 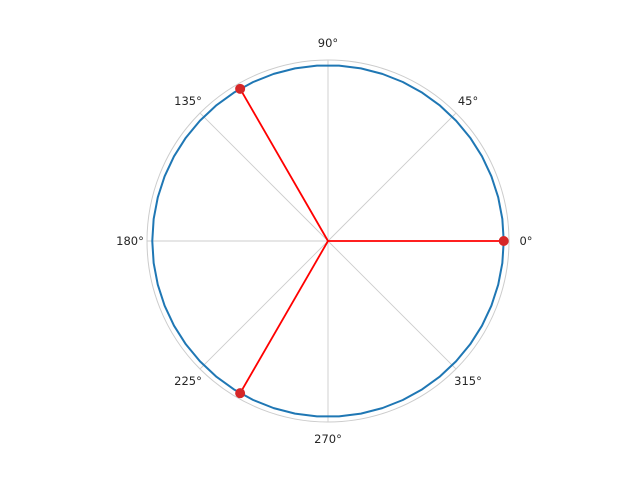 I want to click on theta-tick-label-90: 90°, so click(x=328, y=43).